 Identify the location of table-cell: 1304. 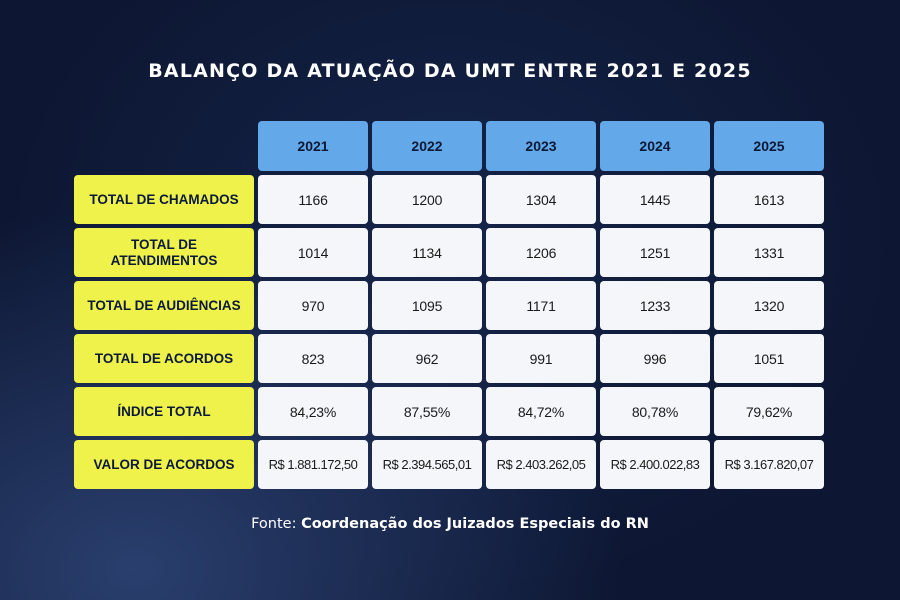
(541, 199).